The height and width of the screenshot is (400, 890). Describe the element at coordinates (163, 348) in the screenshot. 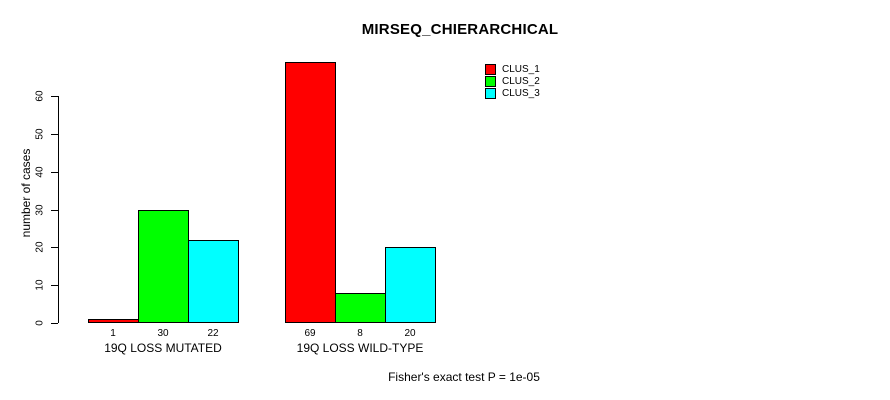

I see `x-group-label: 19Q LOSS MUTATED` at that location.